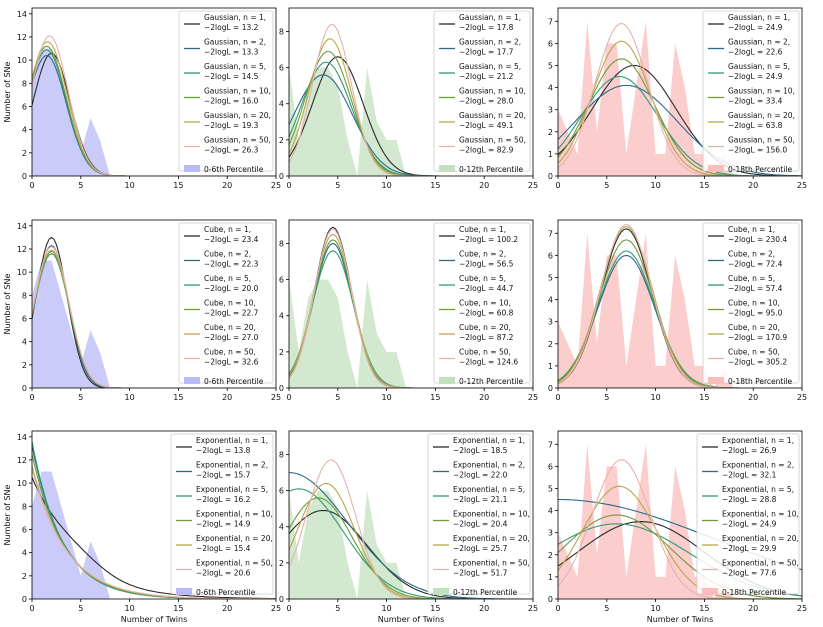  What do you see at coordinates (231, 313) in the screenshot?
I see `legend-logl-n10: −2logL = 22.7` at bounding box center [231, 313].